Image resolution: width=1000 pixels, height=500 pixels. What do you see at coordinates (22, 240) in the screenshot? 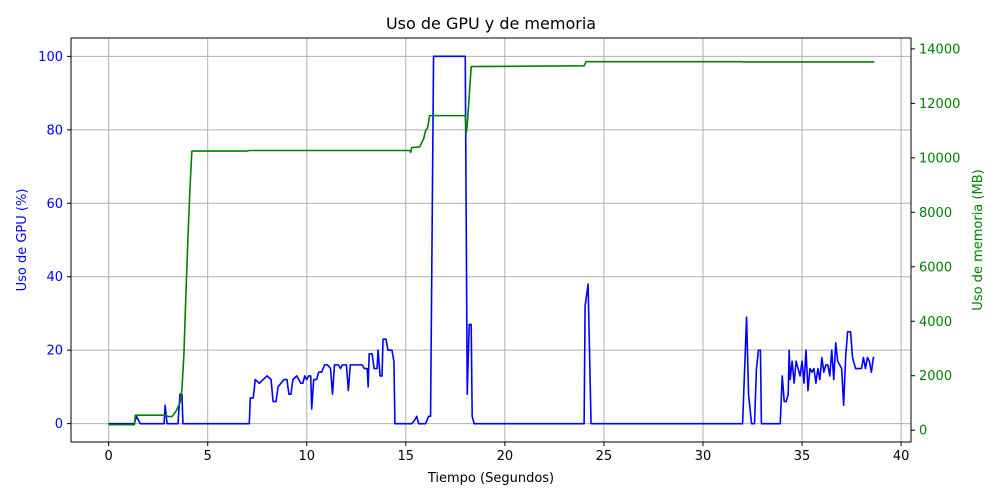
I see `left-y-axis-title: Uso de GPU (%)` at bounding box center [22, 240].